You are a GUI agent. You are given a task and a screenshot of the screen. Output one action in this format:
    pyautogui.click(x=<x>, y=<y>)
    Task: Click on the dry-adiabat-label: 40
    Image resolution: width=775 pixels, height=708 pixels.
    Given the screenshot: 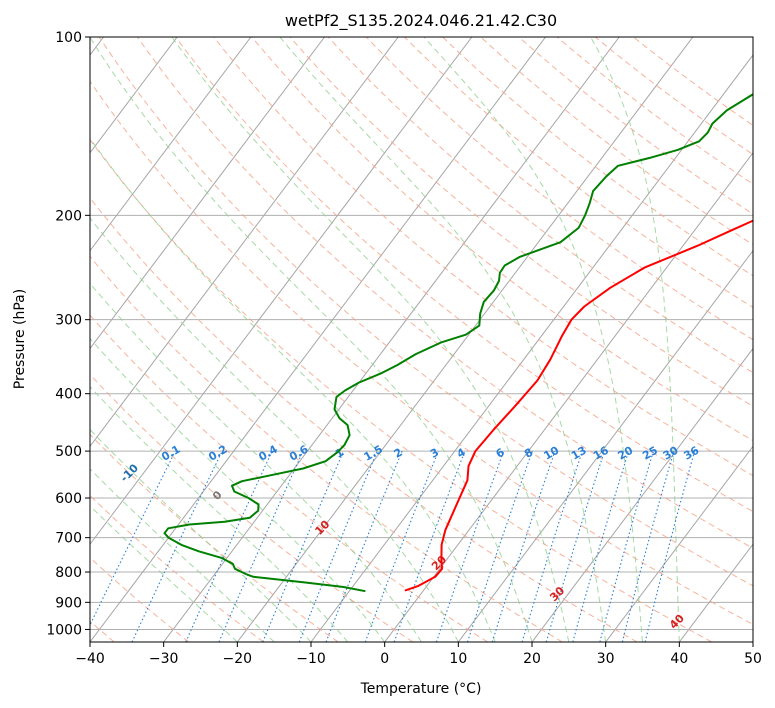 What is the action you would take?
    pyautogui.click(x=677, y=621)
    